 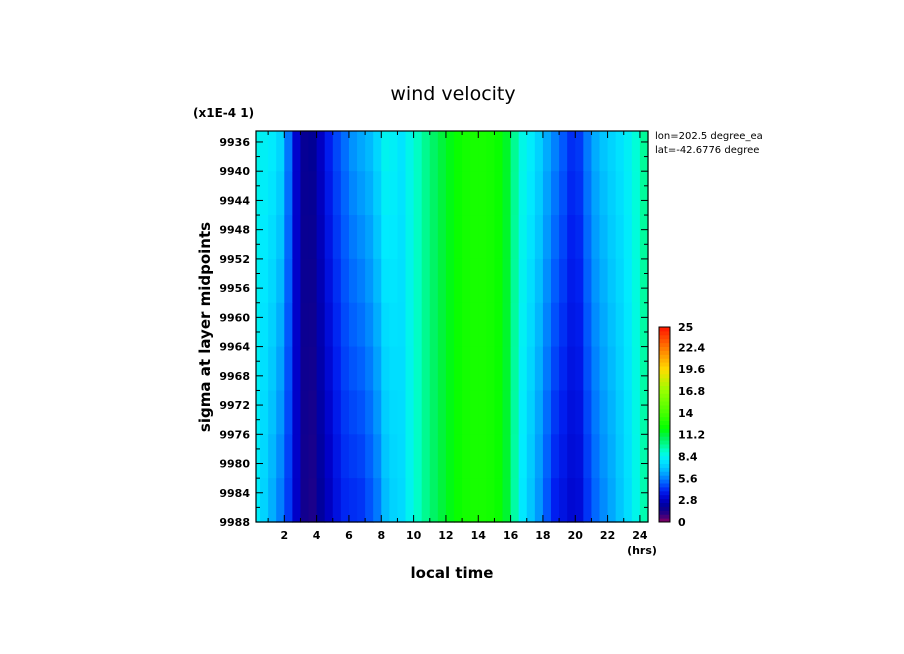 What do you see at coordinates (452, 94) in the screenshot?
I see `chart-title: wind velocity` at bounding box center [452, 94].